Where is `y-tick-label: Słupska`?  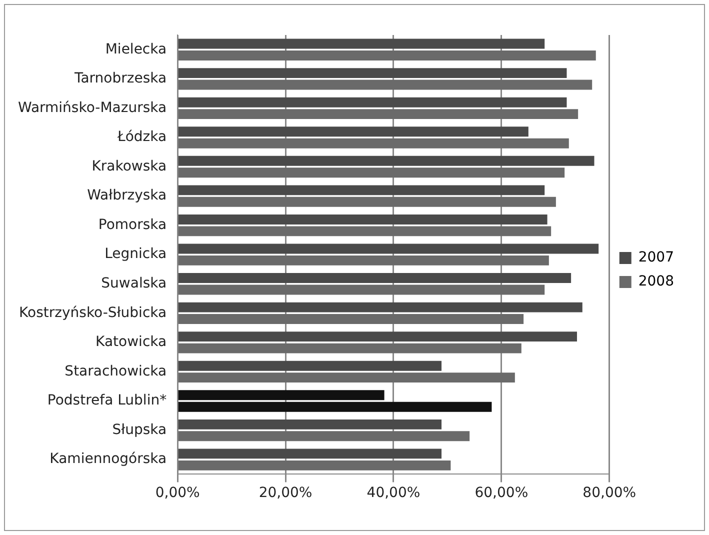 y-tick-label: Słupska is located at coordinates (139, 430).